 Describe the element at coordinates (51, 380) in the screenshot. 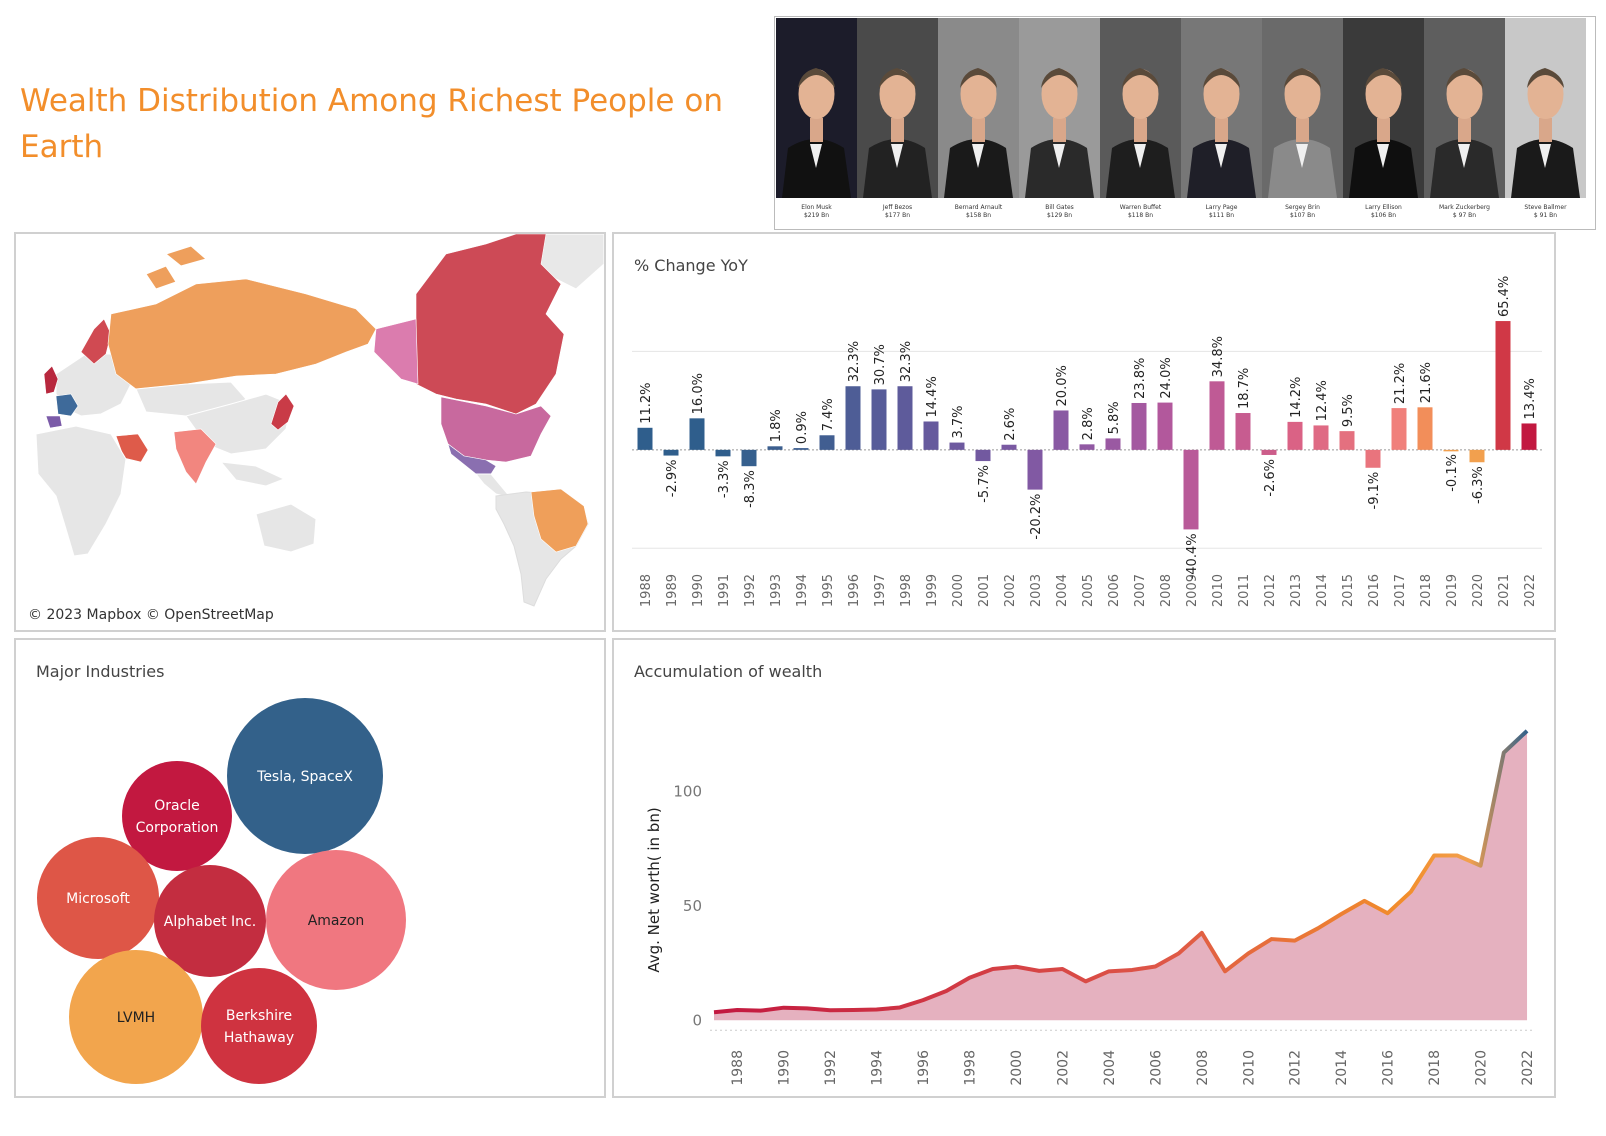

I see `map-region-uk` at that location.